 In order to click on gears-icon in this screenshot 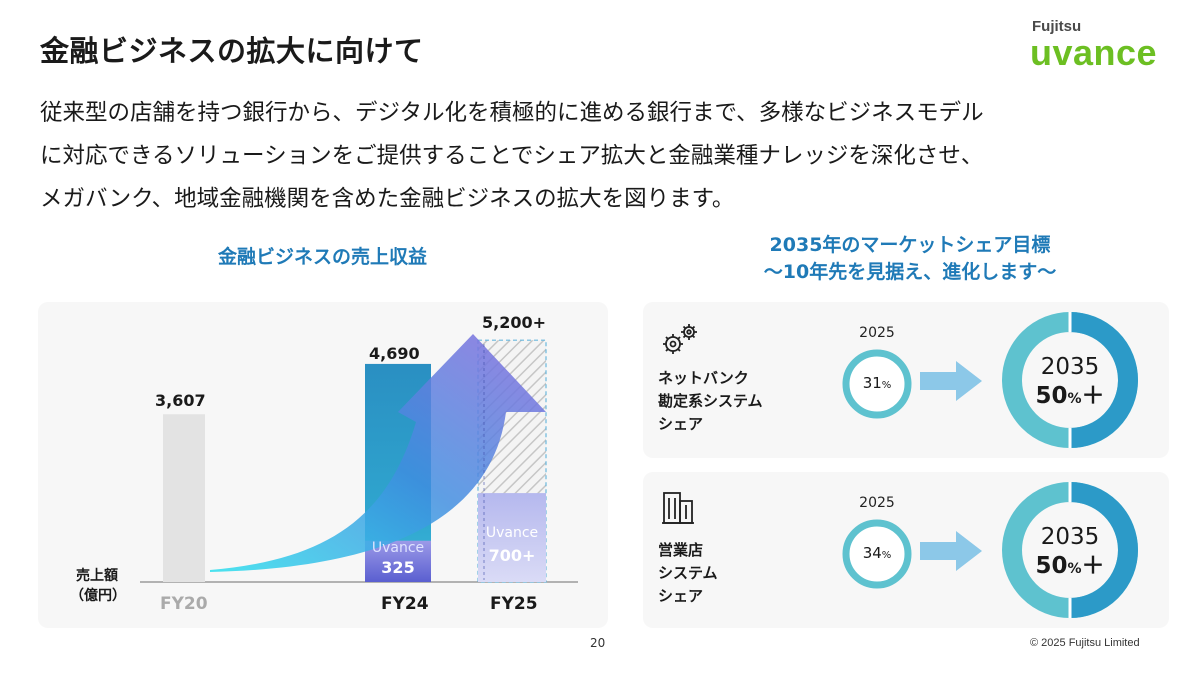, I will do `click(680, 339)`.